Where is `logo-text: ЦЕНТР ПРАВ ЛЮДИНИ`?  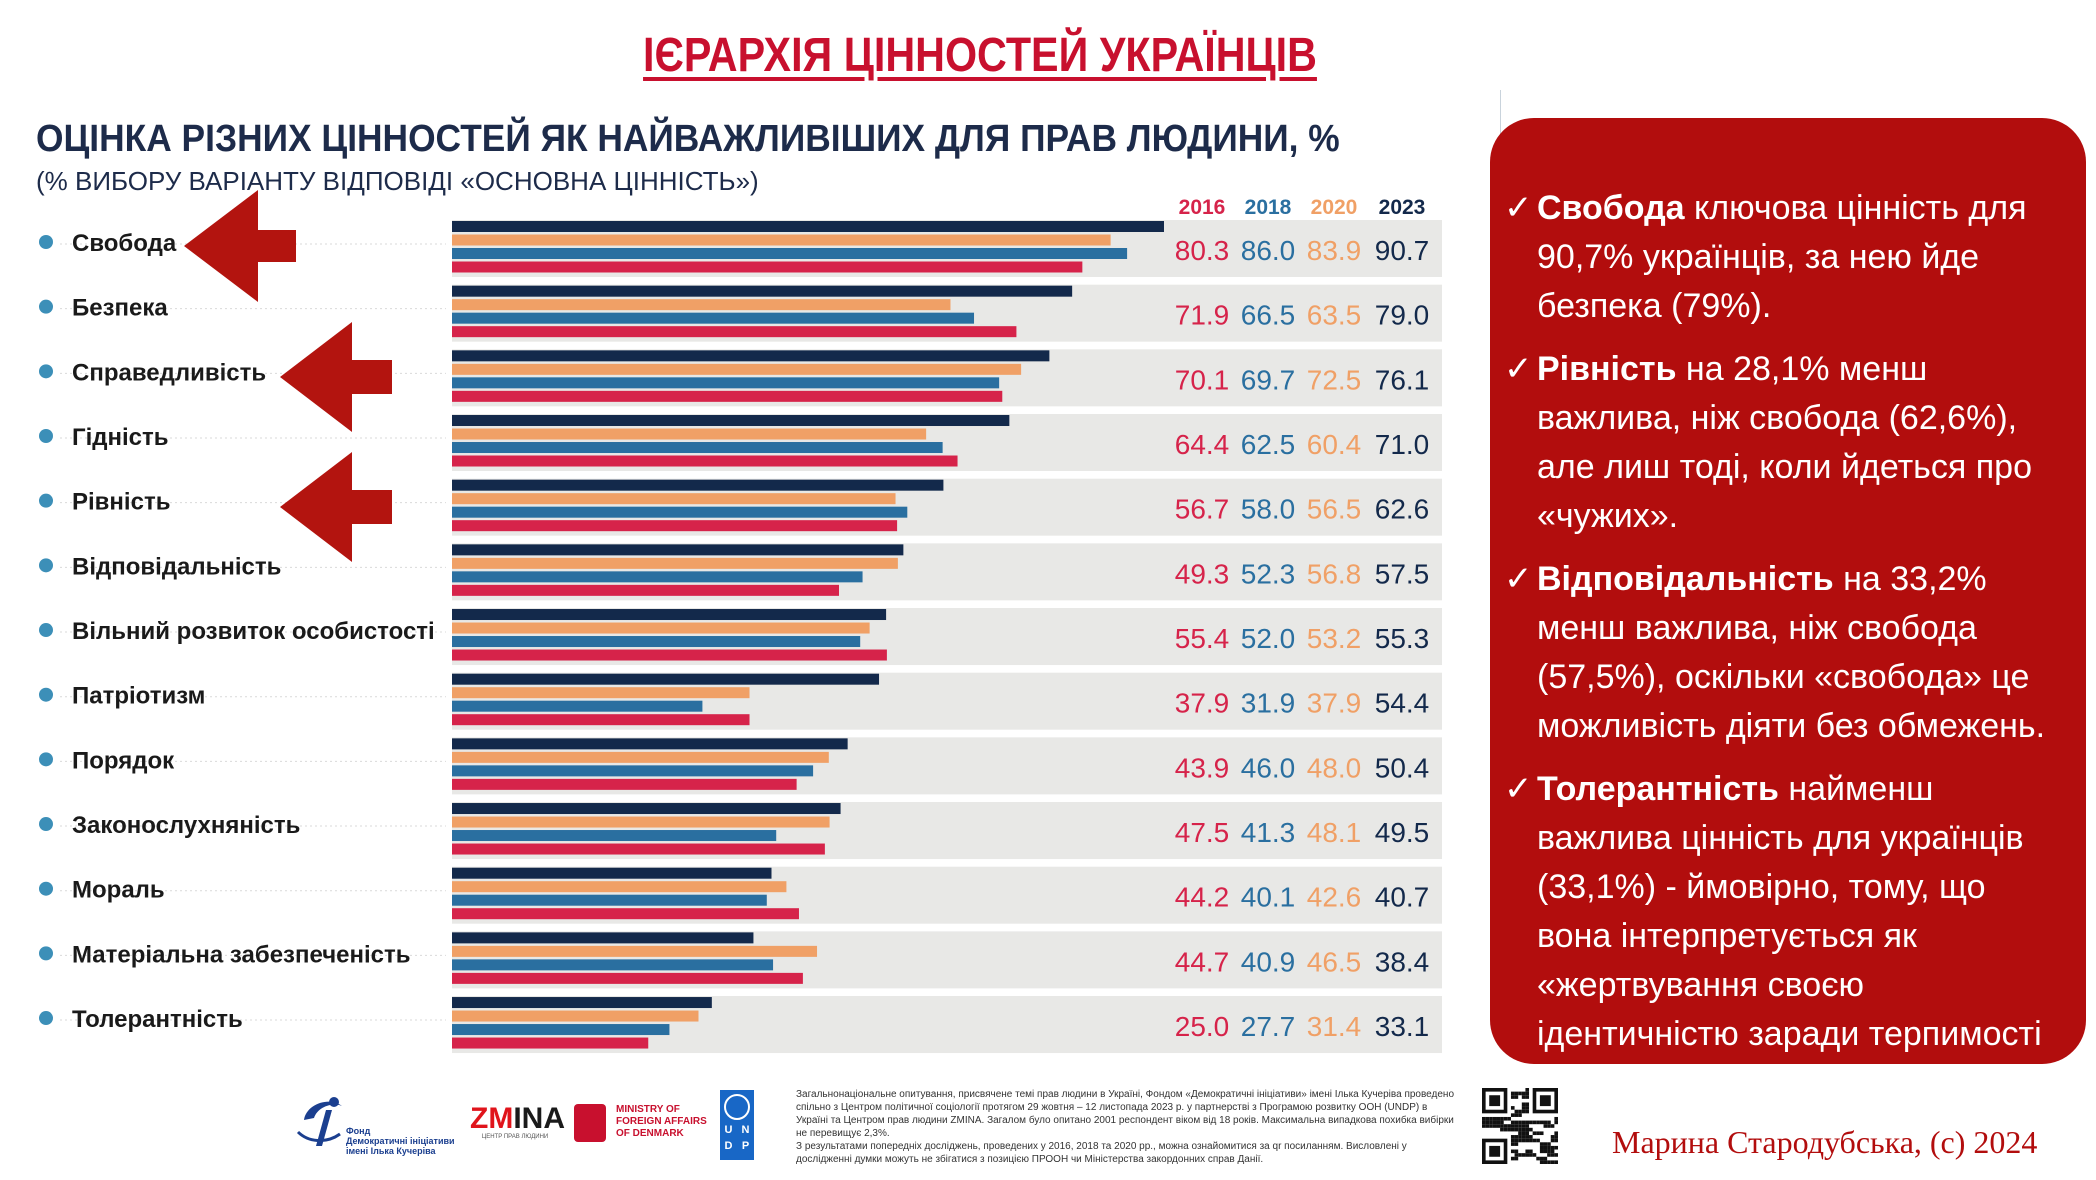 logo-text: ЦЕНТР ПРАВ ЛЮДИНИ is located at coordinates (515, 1137).